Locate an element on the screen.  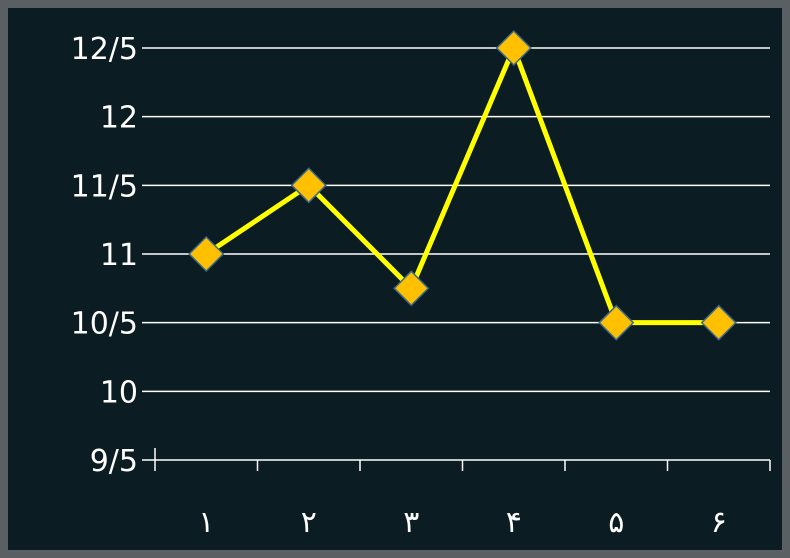
y-tick-label: 12 is located at coordinates (119, 118).